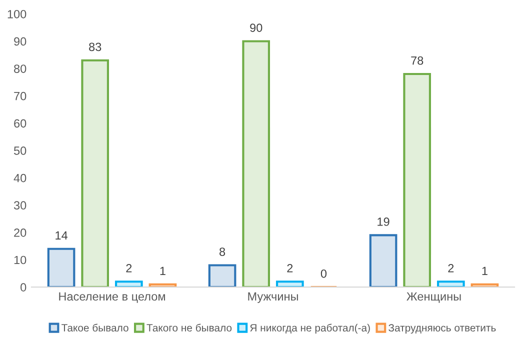 The image size is (525, 348). Describe the element at coordinates (20, 178) in the screenshot. I see `y-tick-label: 40` at that location.